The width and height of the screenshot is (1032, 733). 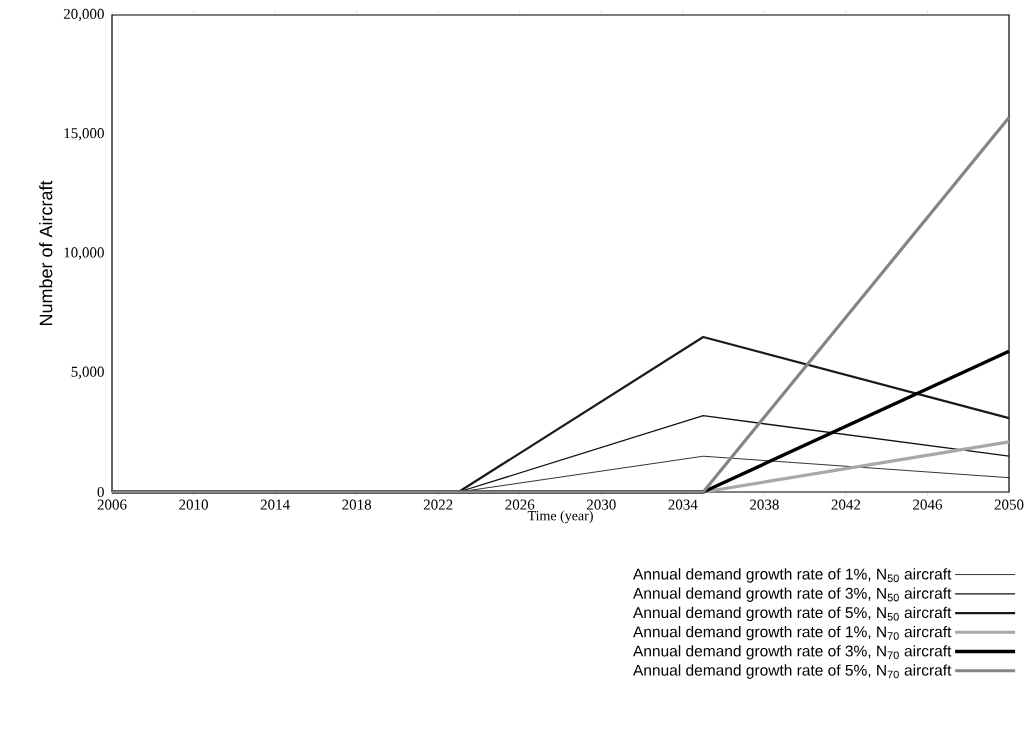 I want to click on legend-label: Annual demand growth rate of 5%, N$_{50}$ aircraft, so click(x=792, y=614).